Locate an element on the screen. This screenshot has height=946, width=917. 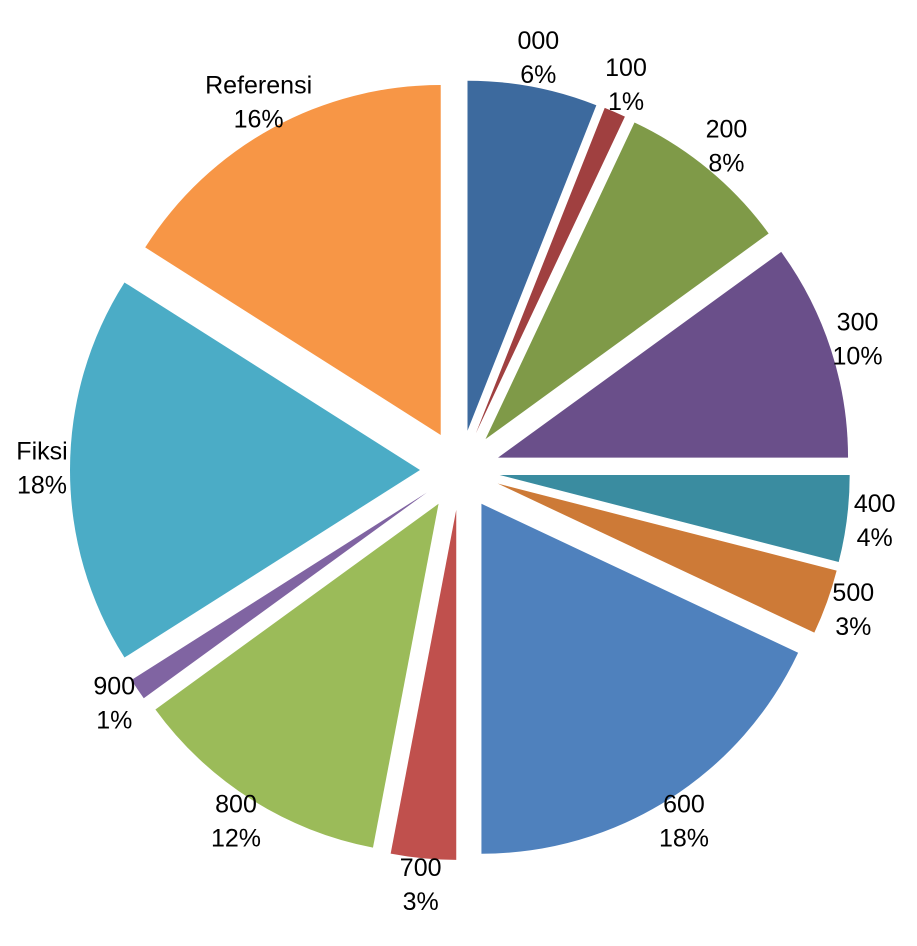
slice-category-label: 800 is located at coordinates (236, 805).